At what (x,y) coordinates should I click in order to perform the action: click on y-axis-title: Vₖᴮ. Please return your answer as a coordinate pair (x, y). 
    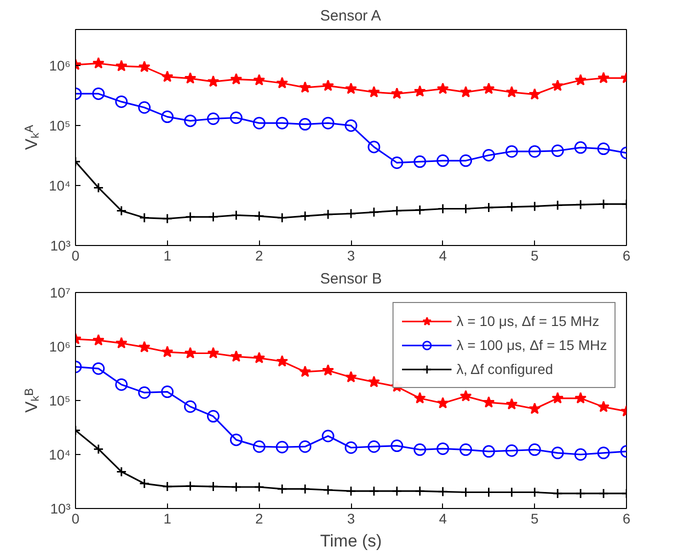
    Looking at the image, I should click on (31, 400).